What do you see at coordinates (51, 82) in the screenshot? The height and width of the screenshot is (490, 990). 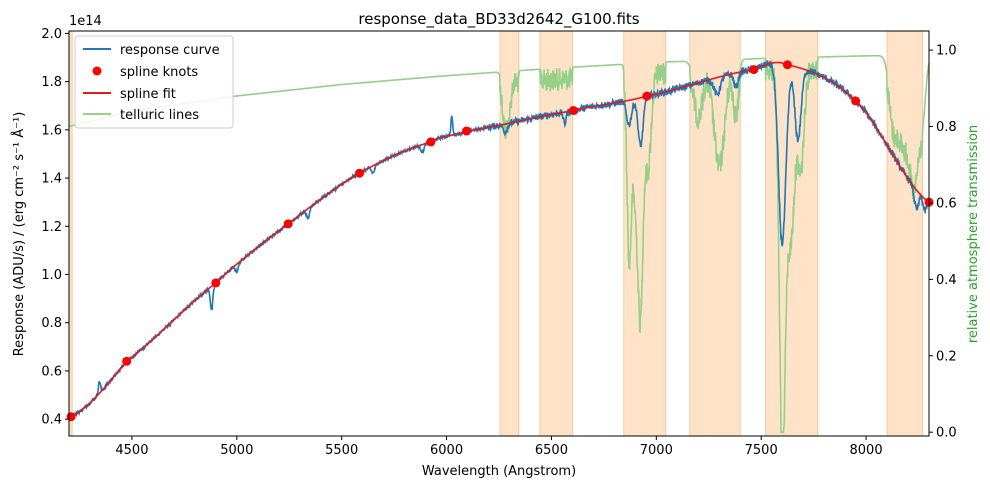 I see `y-tick-label-7: 1.8` at bounding box center [51, 82].